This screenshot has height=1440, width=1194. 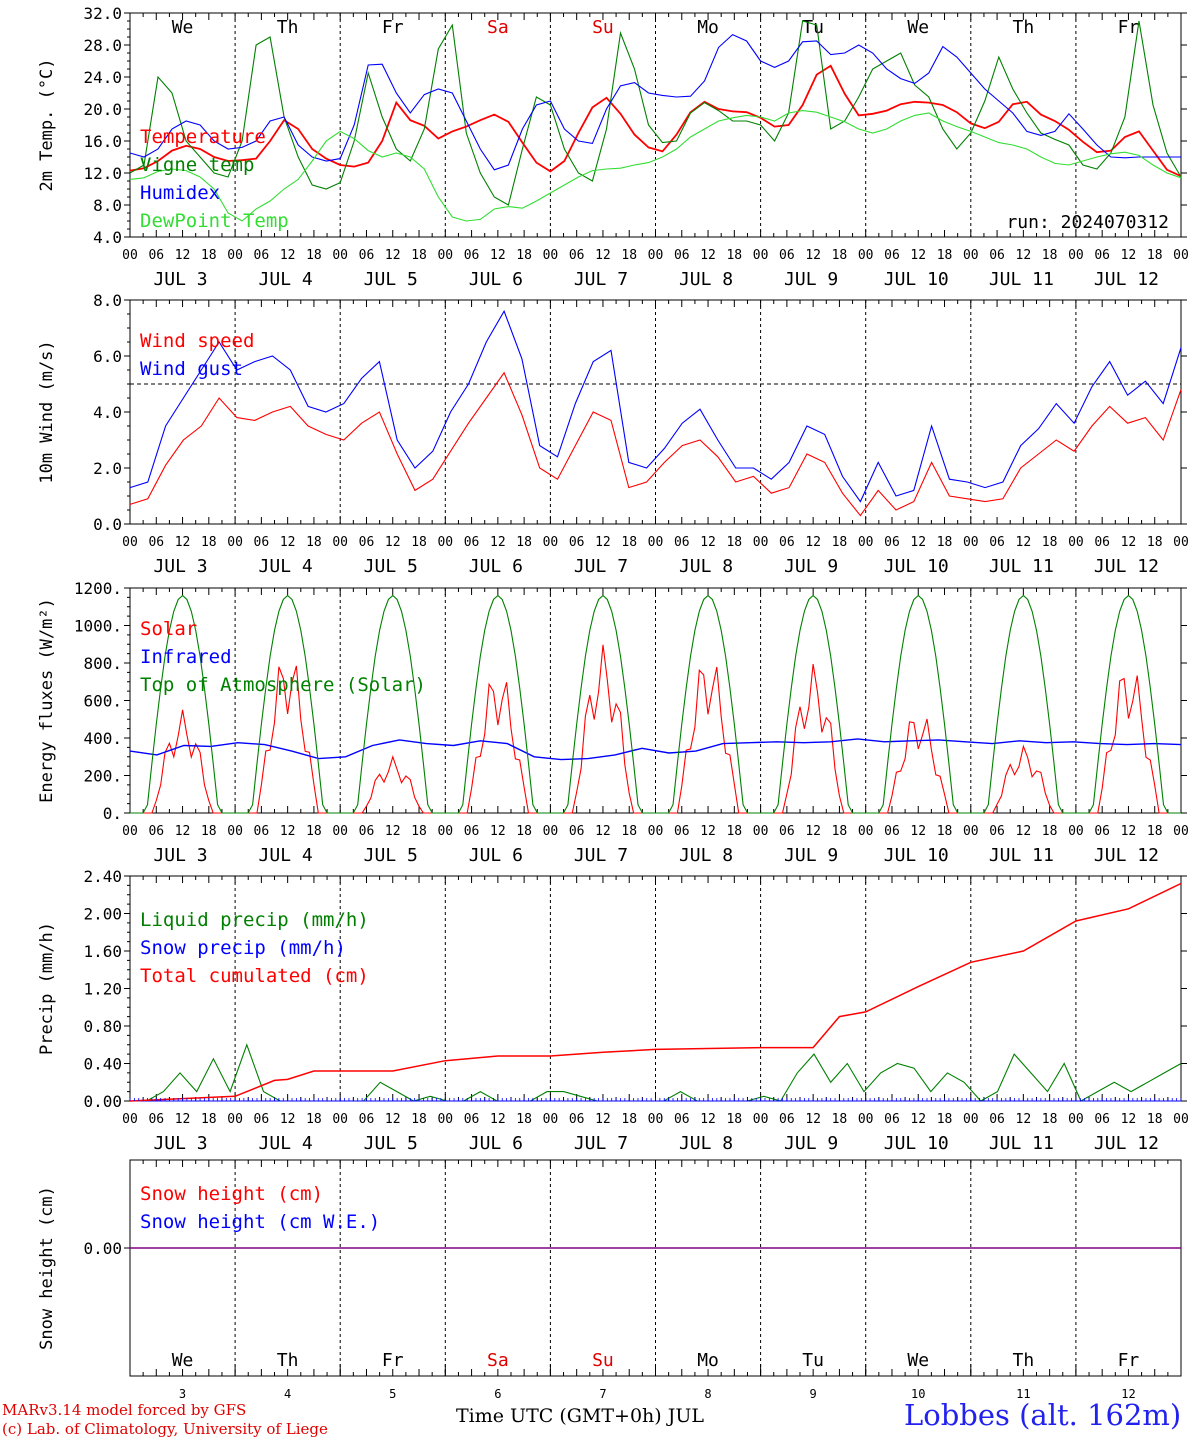 I want to click on y-tick-label: 0.0, so click(x=107, y=524).